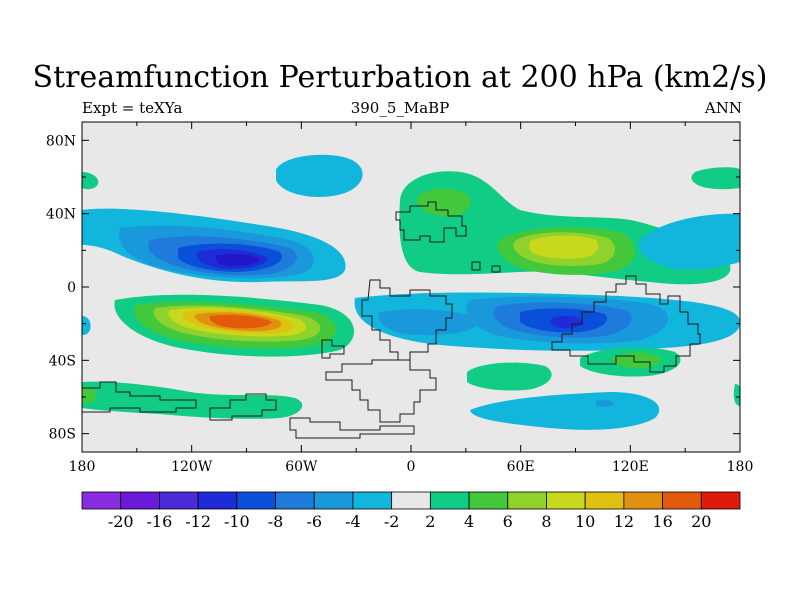  What do you see at coordinates (314, 521) in the screenshot?
I see `colorbar-label: -6` at bounding box center [314, 521].